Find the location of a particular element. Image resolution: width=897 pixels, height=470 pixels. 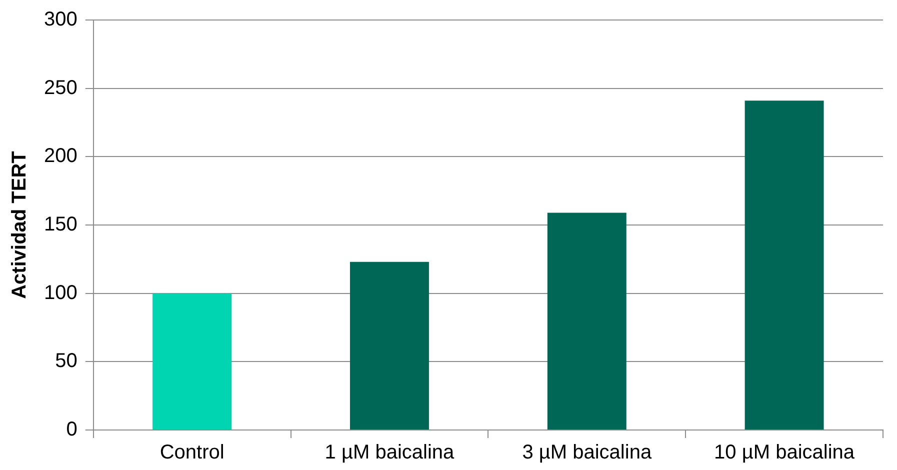

y-tick-label: 200 is located at coordinates (61, 156).